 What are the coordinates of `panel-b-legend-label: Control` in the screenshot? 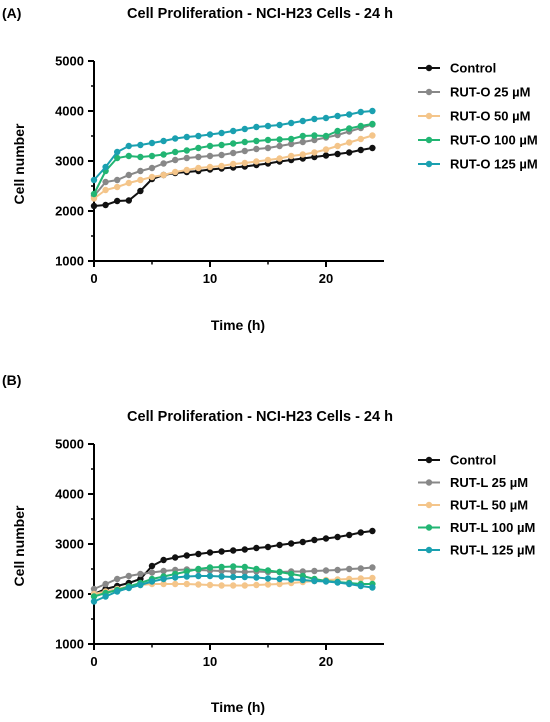 It's located at (473, 460).